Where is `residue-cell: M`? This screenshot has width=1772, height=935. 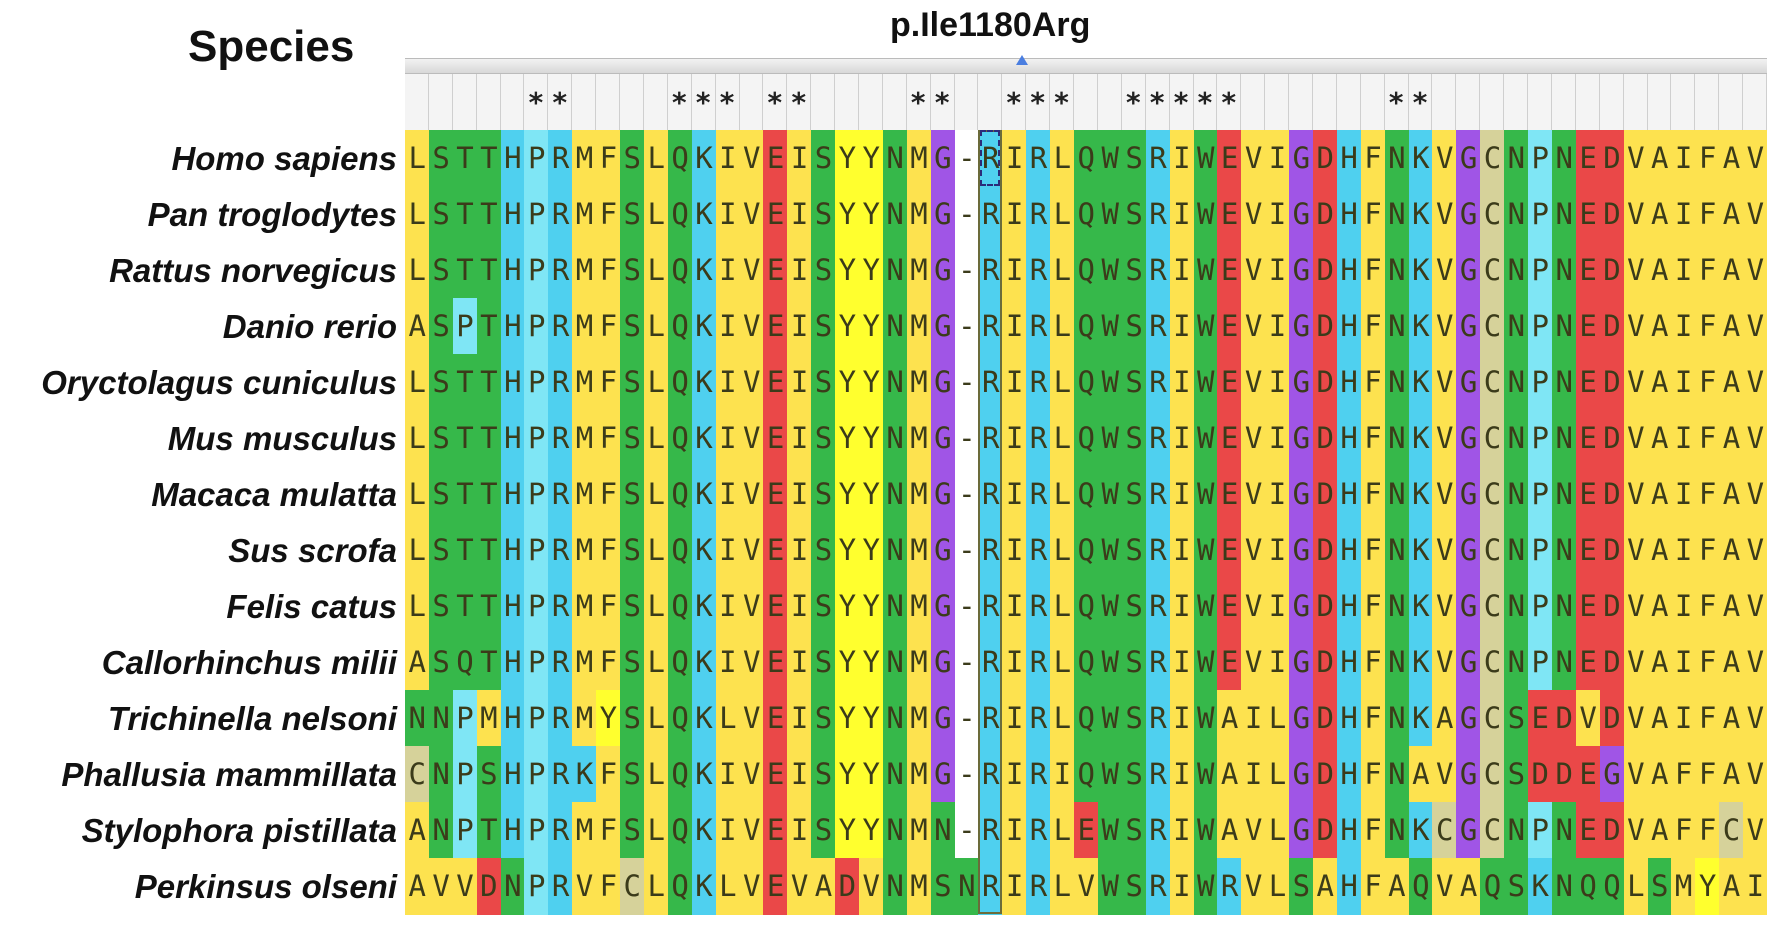
residue-cell: M is located at coordinates (919, 774).